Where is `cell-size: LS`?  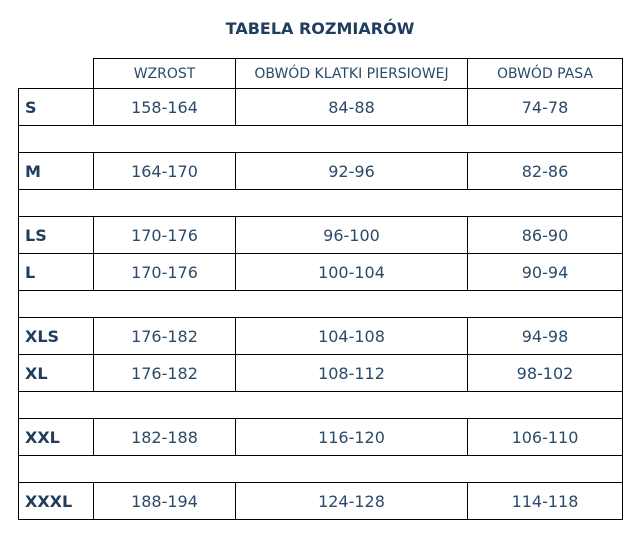 cell-size: LS is located at coordinates (56, 235).